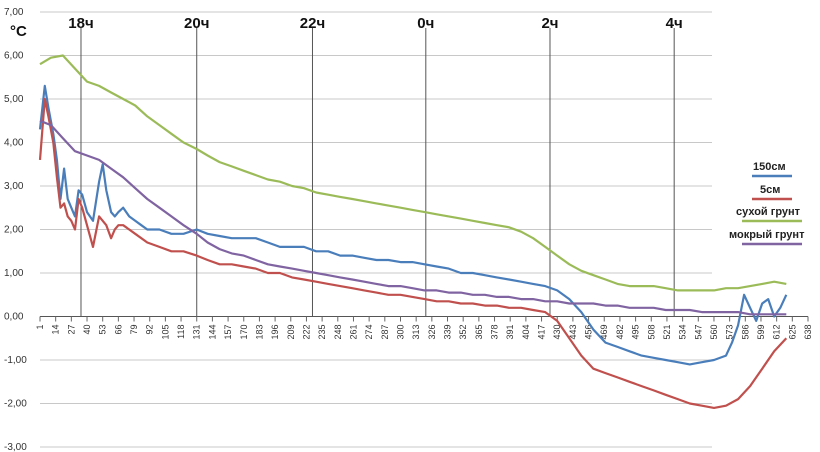  I want to click on x-tick-label: 66, so click(118, 330).